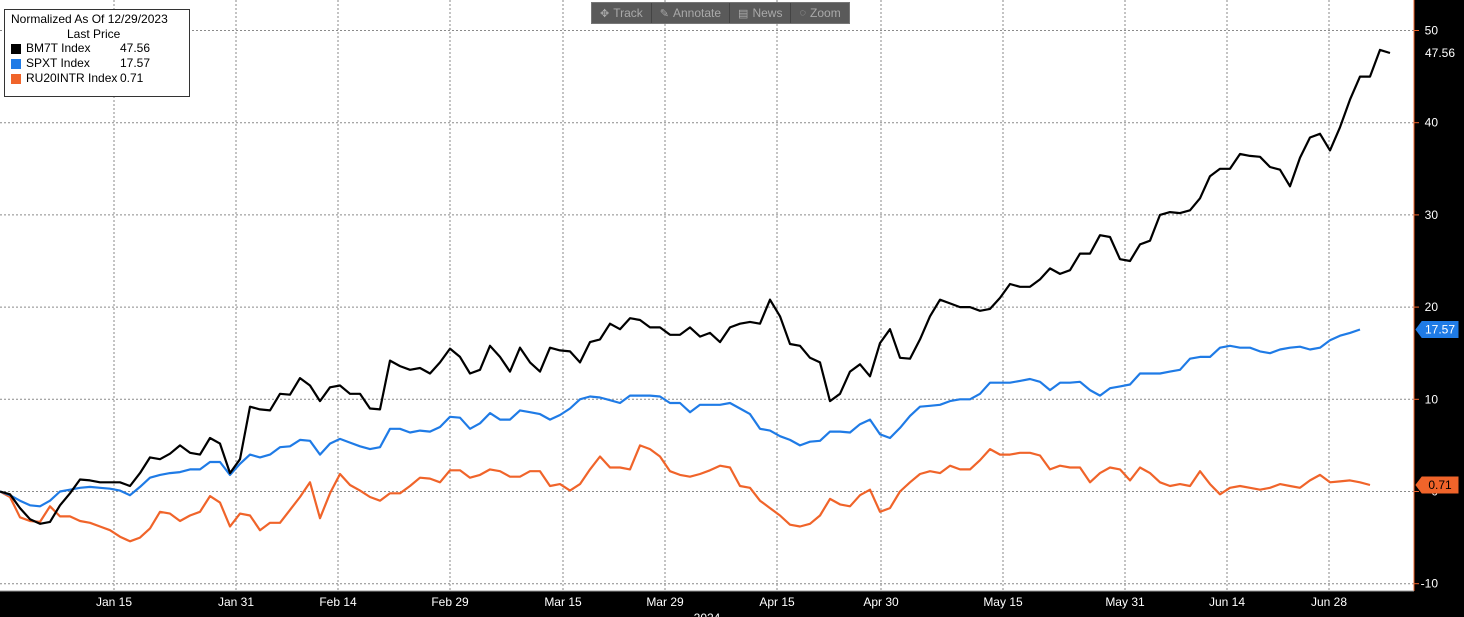 The height and width of the screenshot is (617, 1464). Describe the element at coordinates (1440, 53) in the screenshot. I see `last-value-label: 47.56` at that location.